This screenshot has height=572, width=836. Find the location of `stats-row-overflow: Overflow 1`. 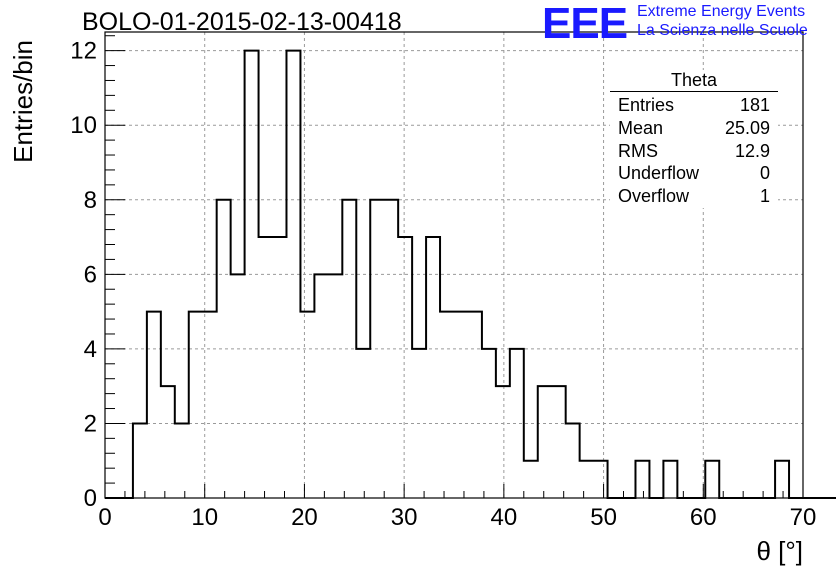

stats-row-overflow: Overflow 1 is located at coordinates (694, 196).